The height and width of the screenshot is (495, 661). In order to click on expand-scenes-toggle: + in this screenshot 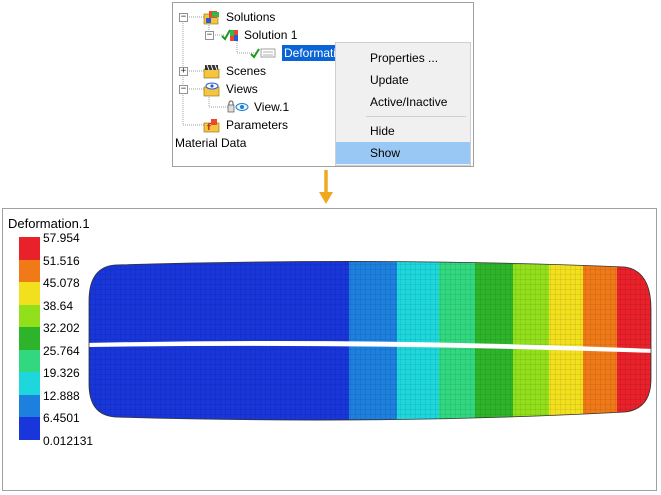, I will do `click(183, 71)`.